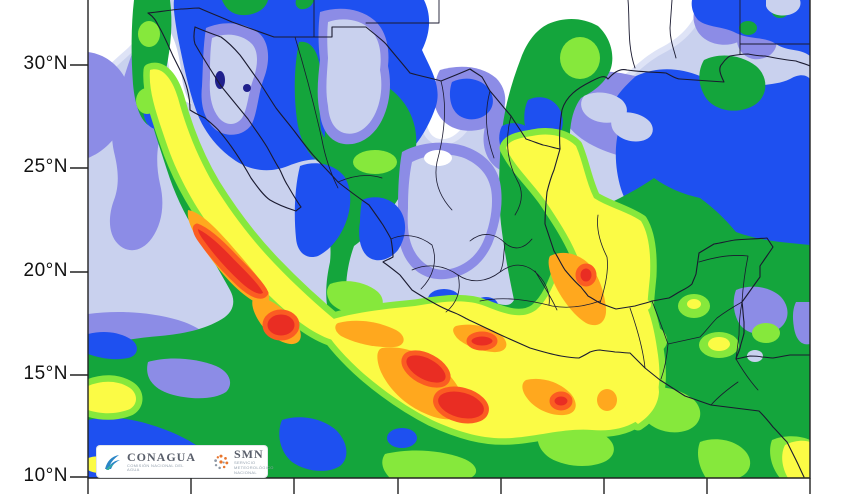  What do you see at coordinates (221, 461) in the screenshot?
I see `smn-logo-icon` at bounding box center [221, 461].